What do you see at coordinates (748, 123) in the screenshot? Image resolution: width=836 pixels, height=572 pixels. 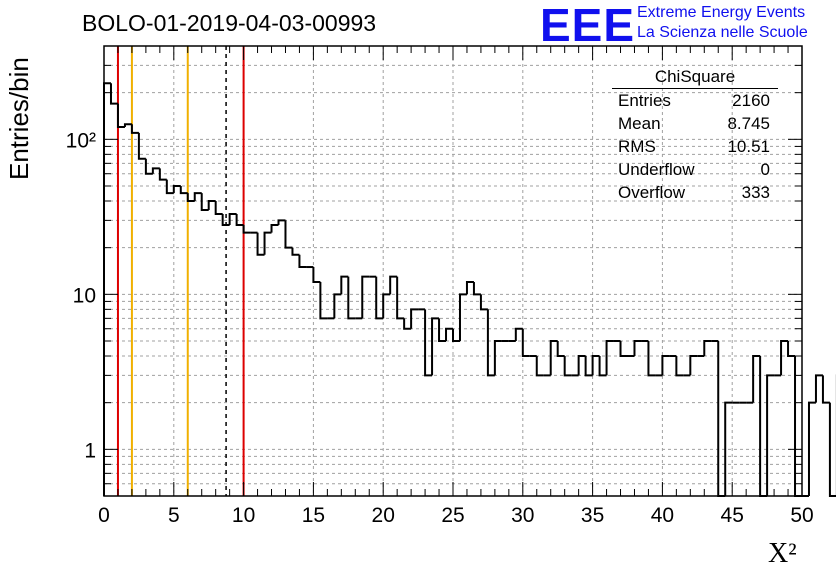 I see `stats-value: 8.745` at bounding box center [748, 123].